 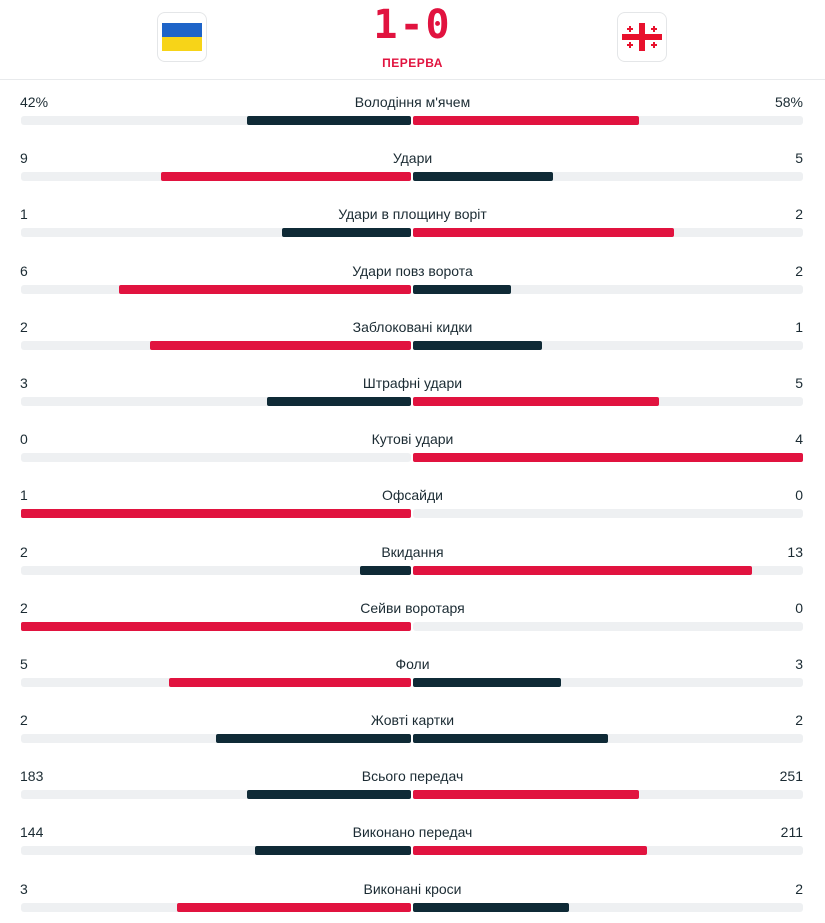 I want to click on stat-row: 0 Кутові удари 4, so click(x=412, y=445).